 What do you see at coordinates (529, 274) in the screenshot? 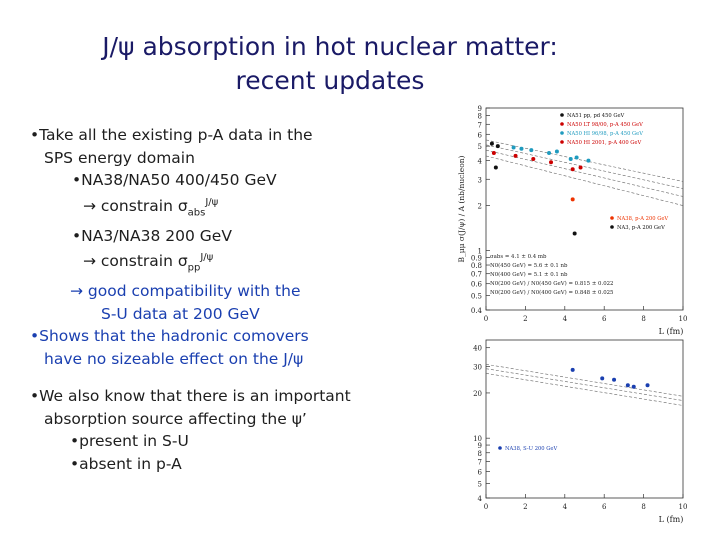
I see `fit-parameter-text: N0(400 GeV) = 5.1 ± 0.1 nb` at bounding box center [529, 274].